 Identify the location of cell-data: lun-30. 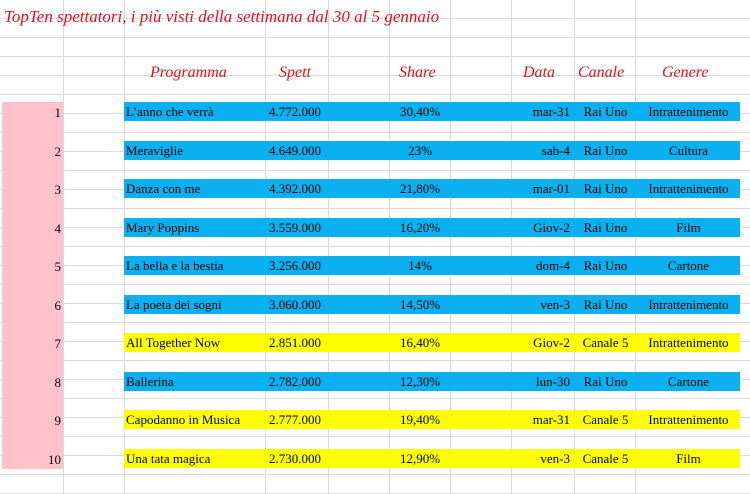
(553, 381).